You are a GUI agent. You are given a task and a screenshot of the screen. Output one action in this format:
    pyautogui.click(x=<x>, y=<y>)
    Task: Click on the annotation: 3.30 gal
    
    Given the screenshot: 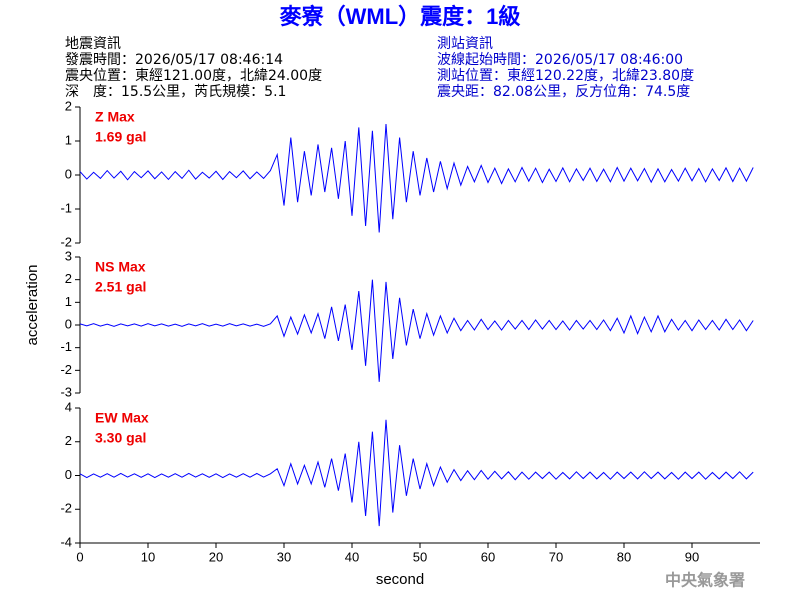 What is the action you would take?
    pyautogui.click(x=120, y=438)
    